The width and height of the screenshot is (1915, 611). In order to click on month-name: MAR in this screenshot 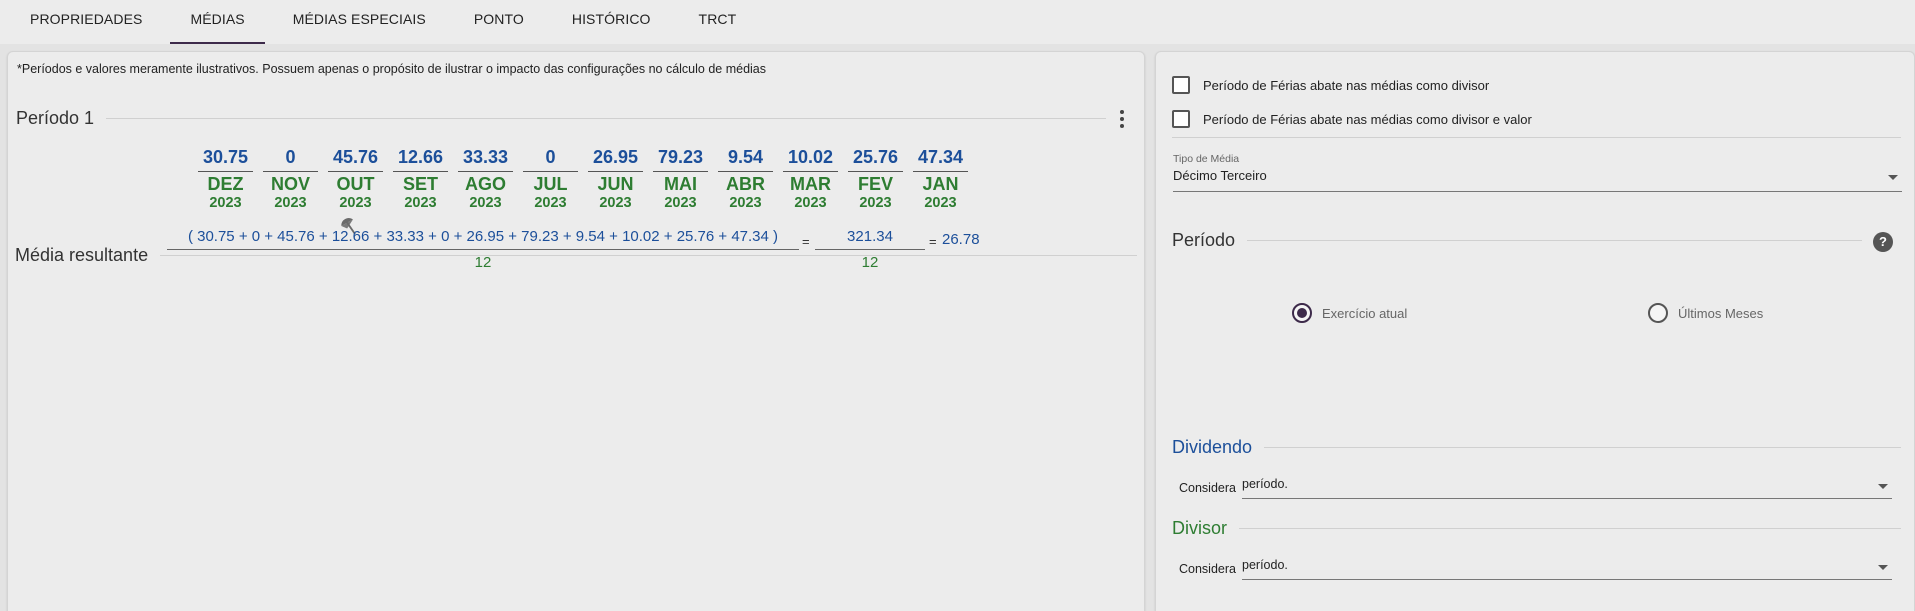, I will do `click(810, 184)`.